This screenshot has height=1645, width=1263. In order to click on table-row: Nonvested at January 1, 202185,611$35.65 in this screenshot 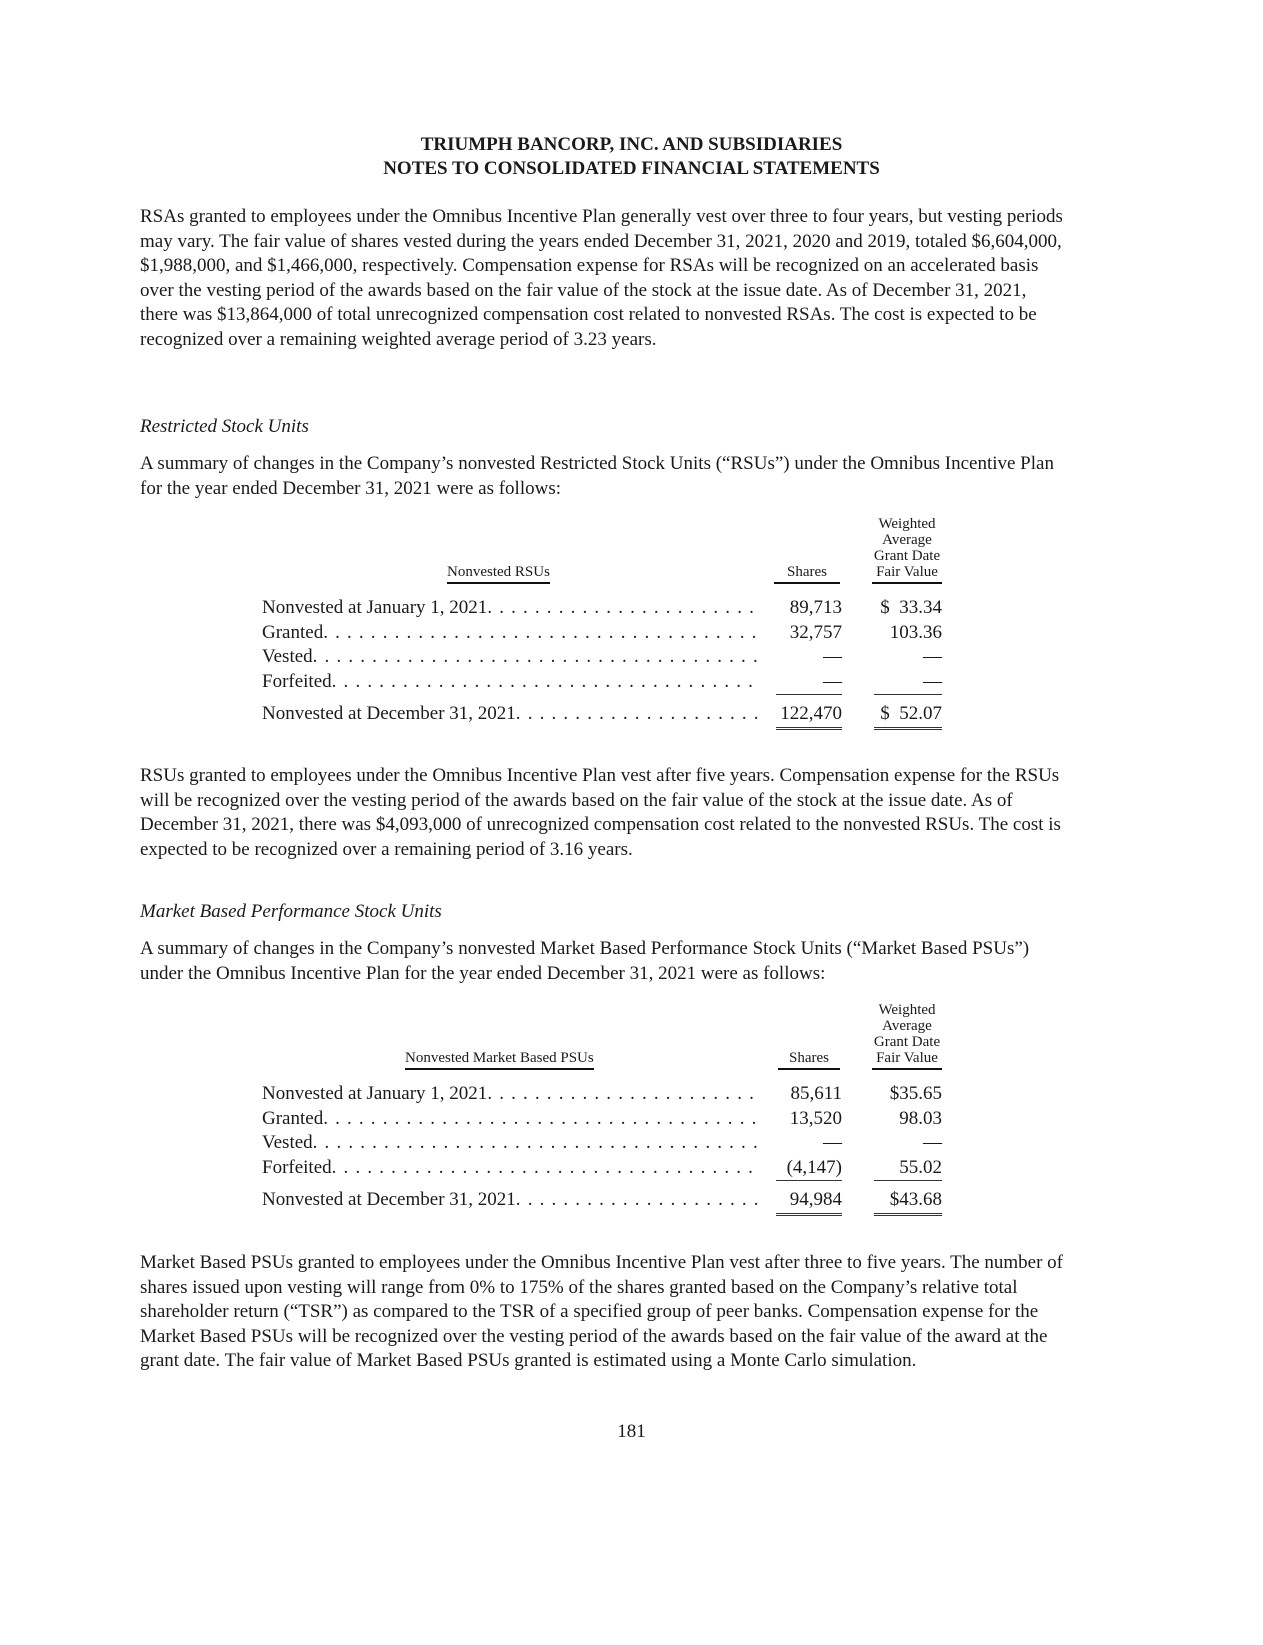, I will do `click(602, 1094)`.